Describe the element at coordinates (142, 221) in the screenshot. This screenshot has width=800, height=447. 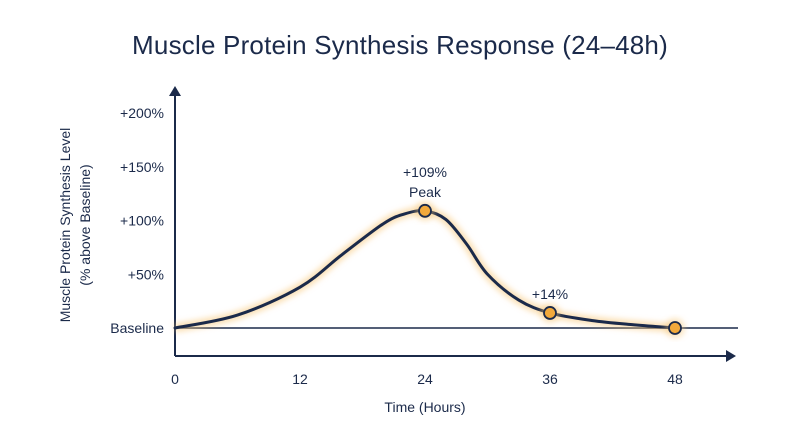
I see `y-tick-label: +100%` at that location.